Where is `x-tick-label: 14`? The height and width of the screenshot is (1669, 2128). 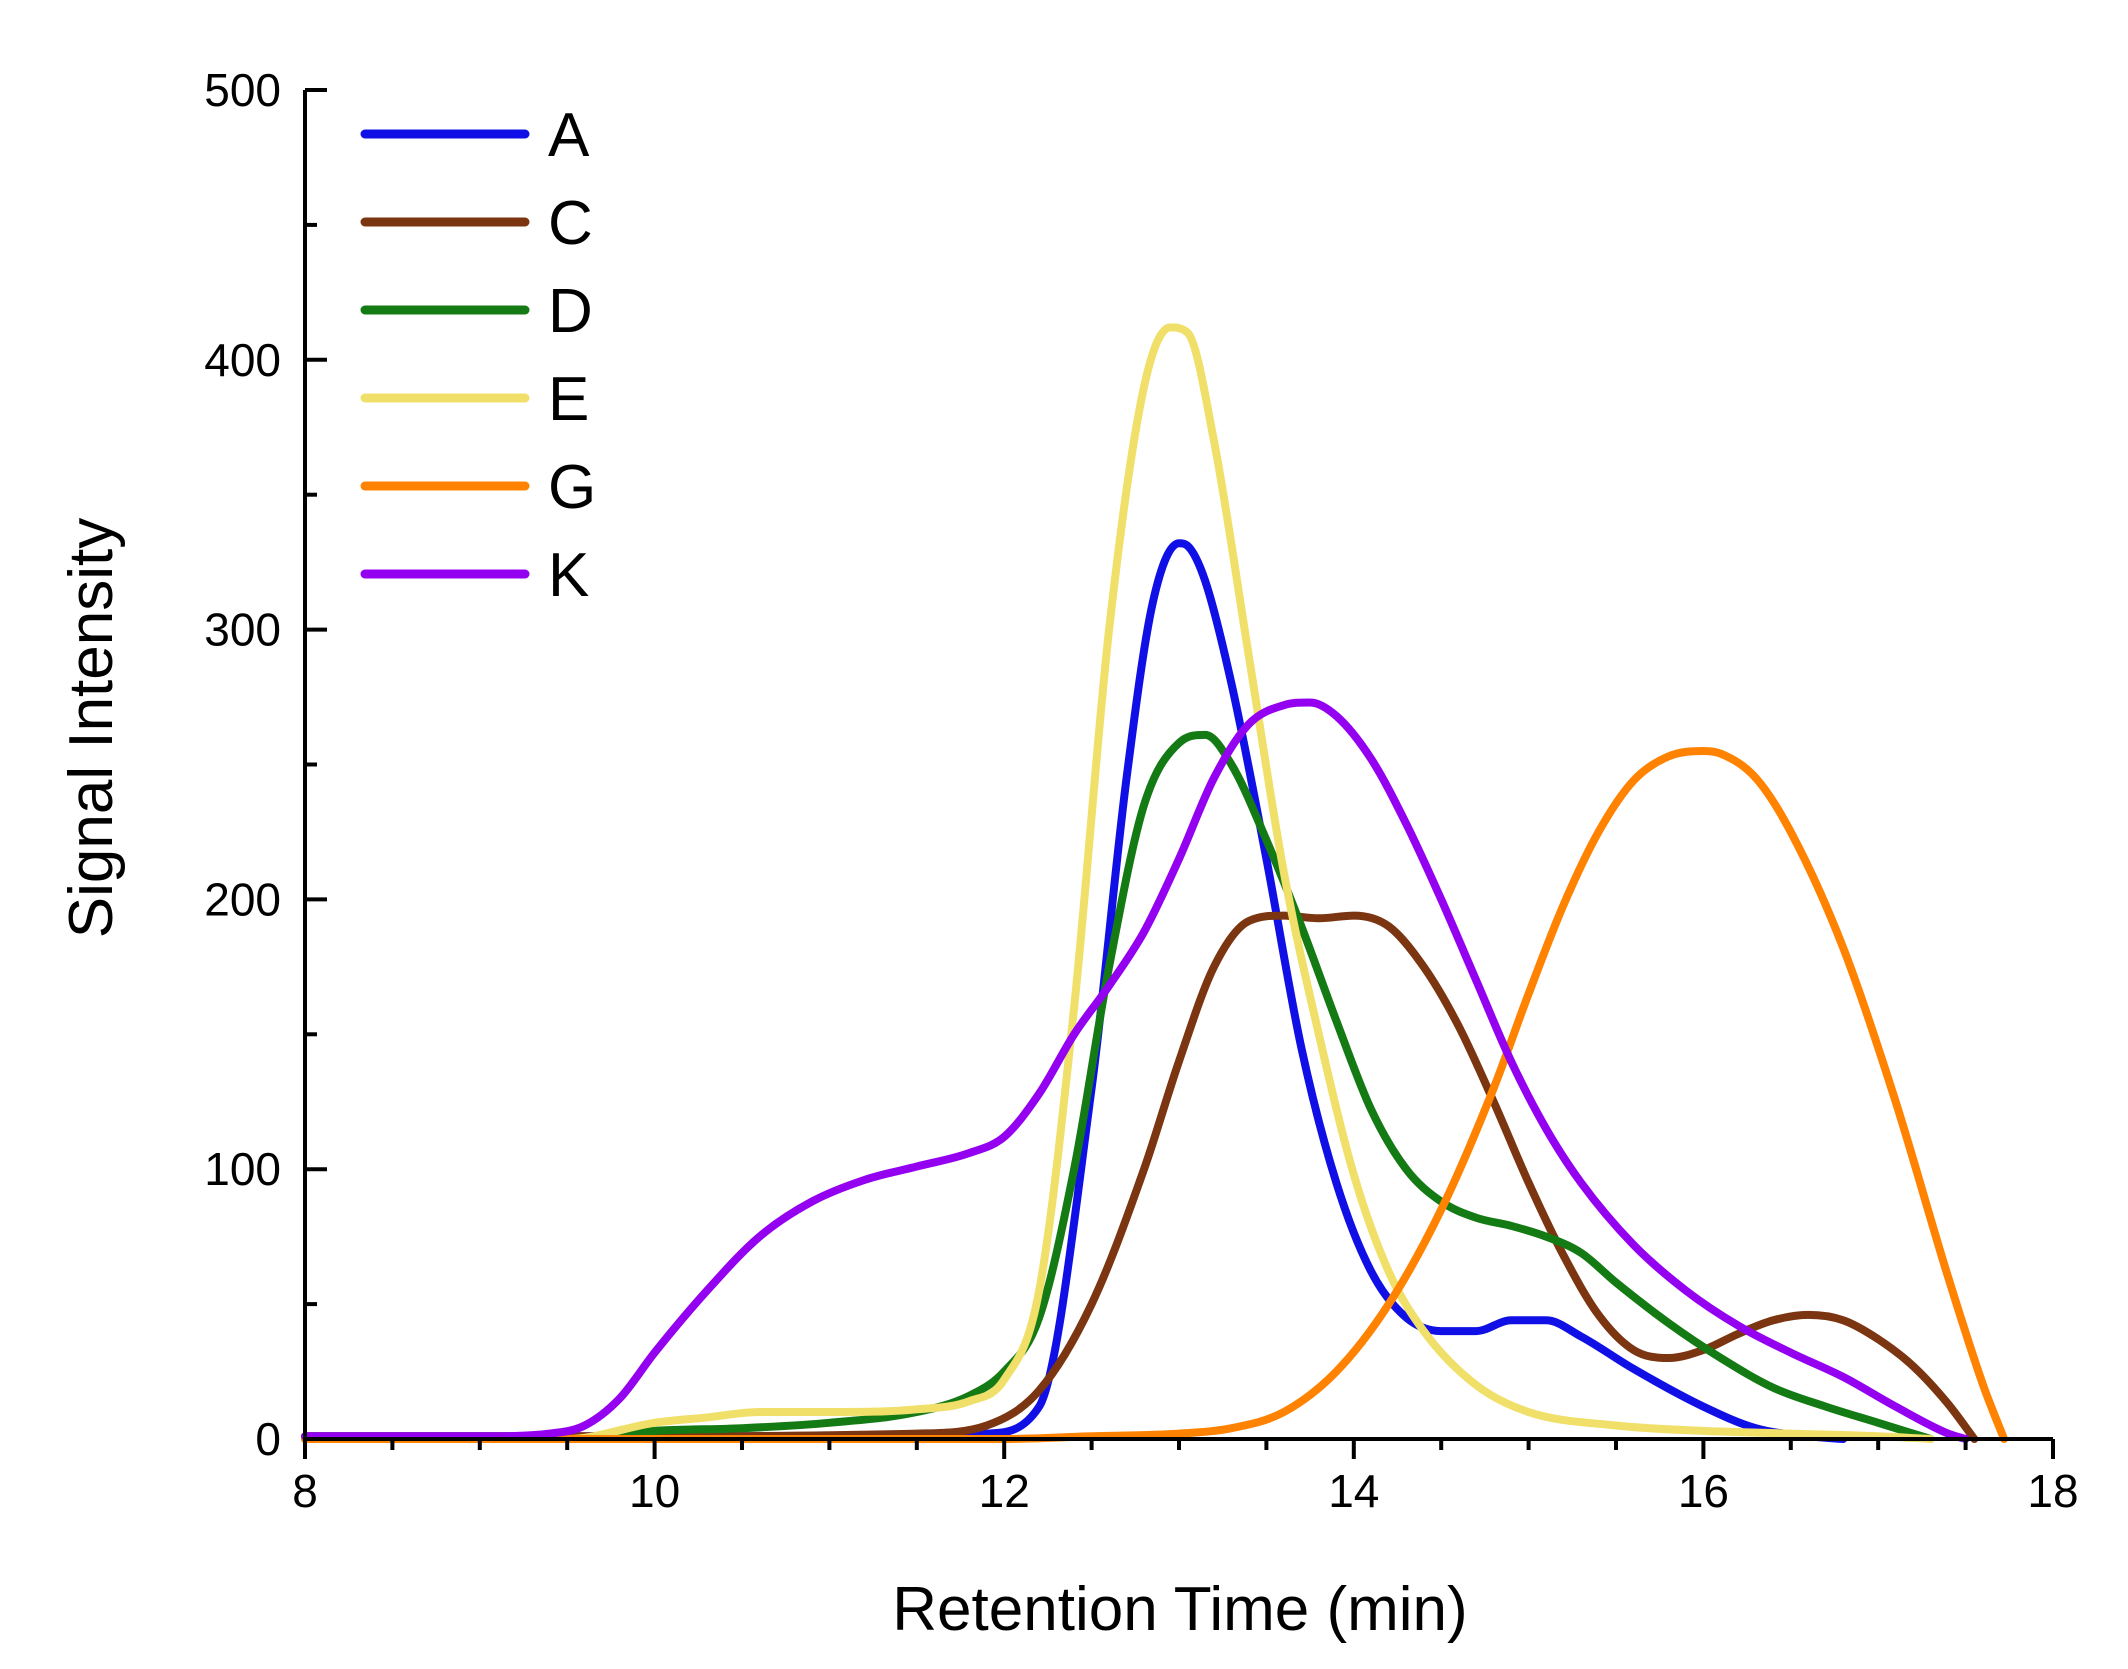
x-tick-label: 14 is located at coordinates (1353, 1491).